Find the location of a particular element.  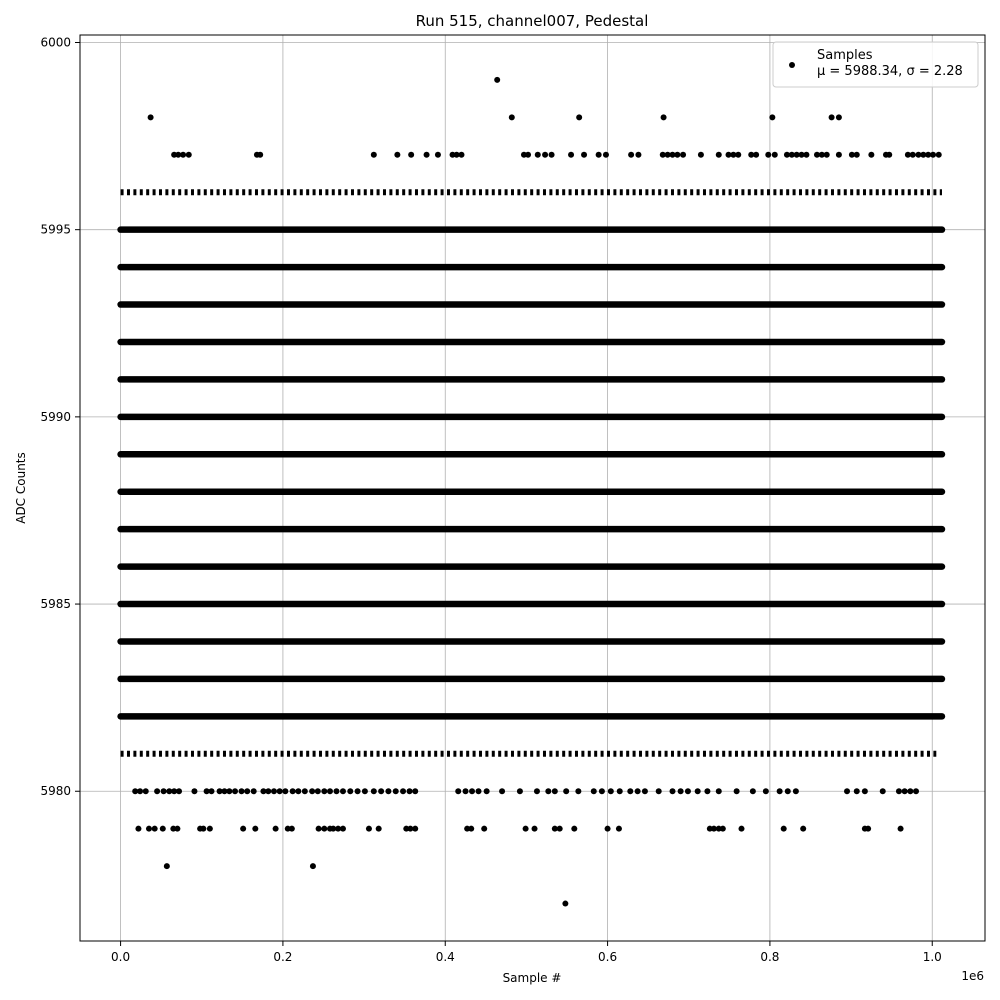

x-tick-label: 1.0 is located at coordinates (932, 957).